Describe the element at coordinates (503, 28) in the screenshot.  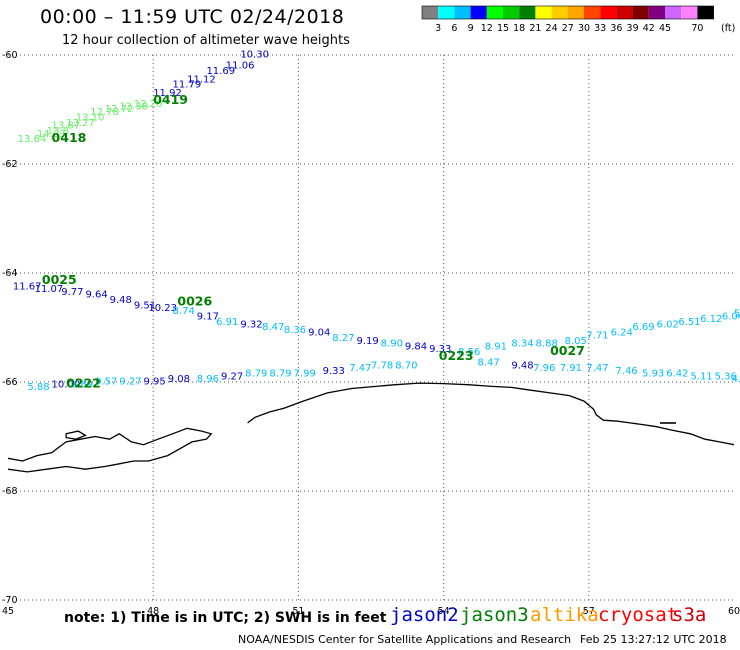
I see `colorbar-label: 15` at that location.